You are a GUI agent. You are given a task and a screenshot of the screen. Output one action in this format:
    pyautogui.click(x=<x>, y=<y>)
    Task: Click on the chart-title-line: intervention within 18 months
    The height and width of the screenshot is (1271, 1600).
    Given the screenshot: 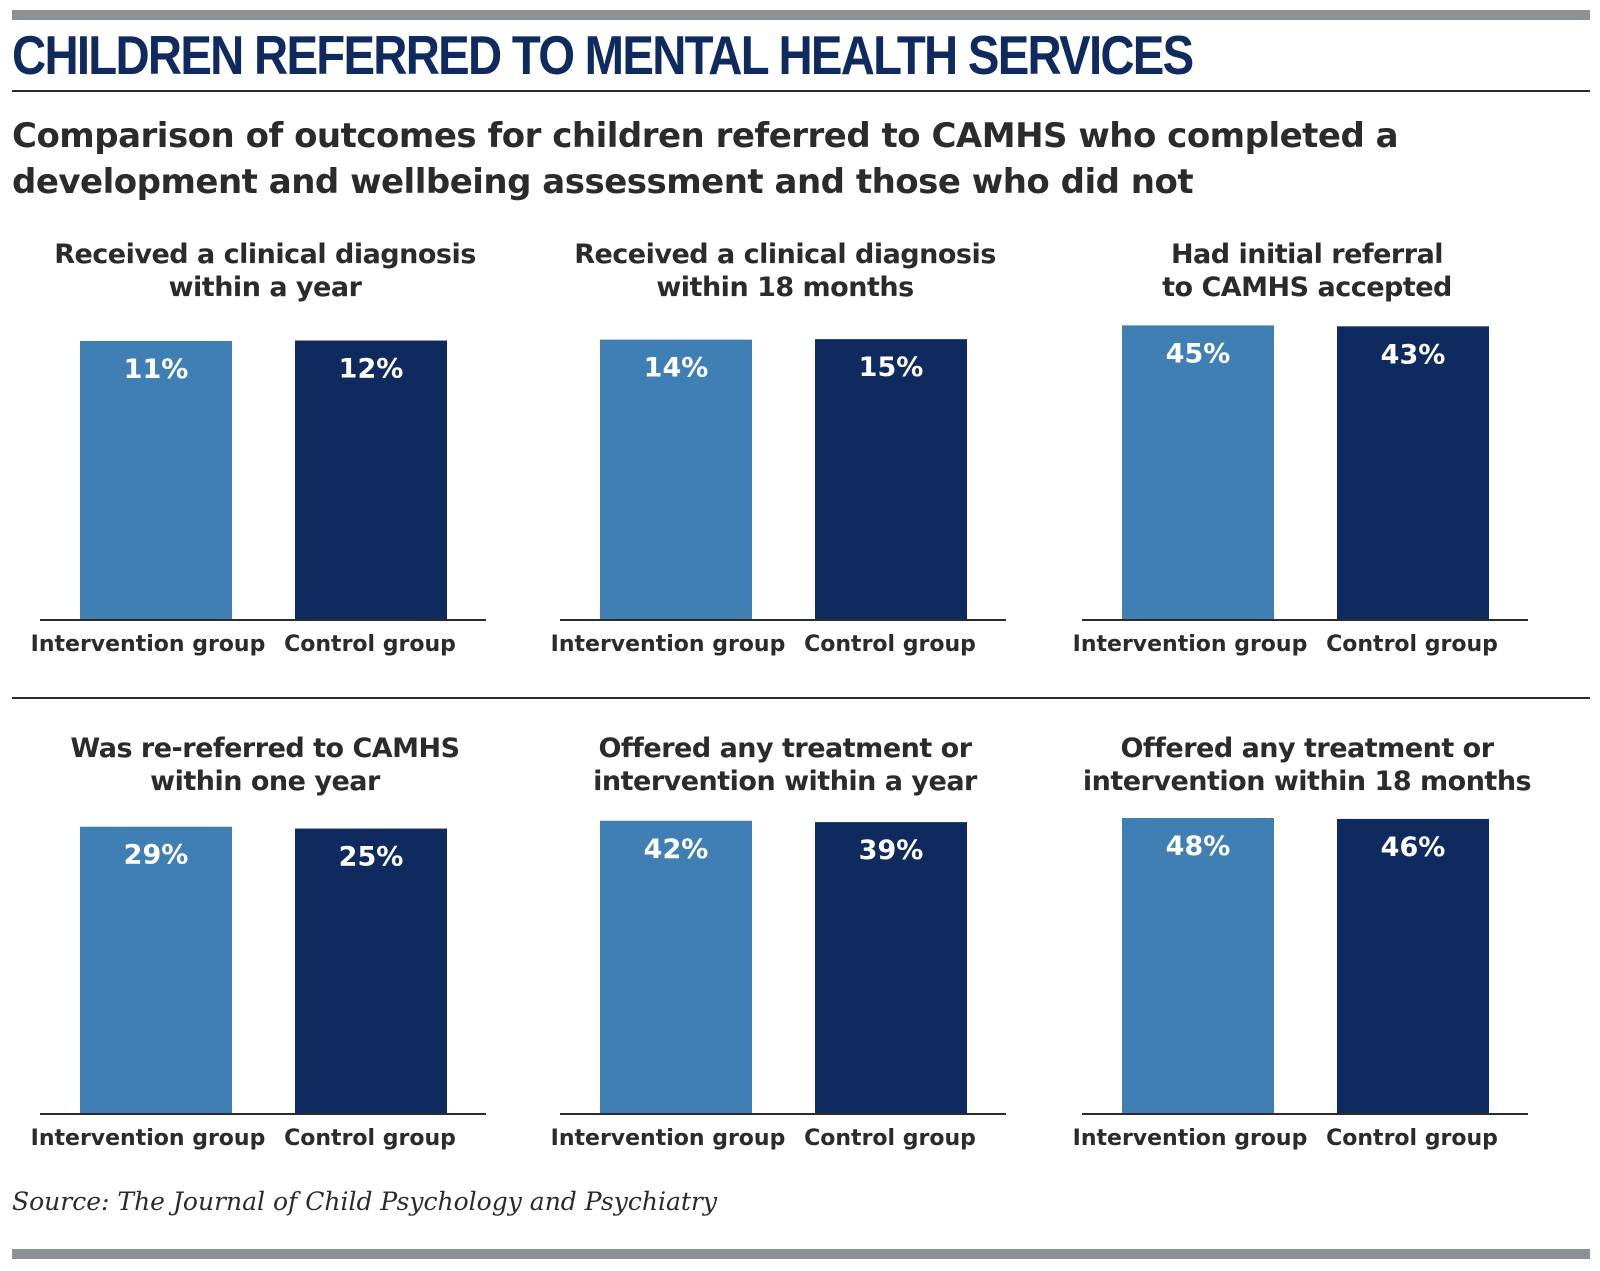 What is the action you would take?
    pyautogui.click(x=1307, y=781)
    